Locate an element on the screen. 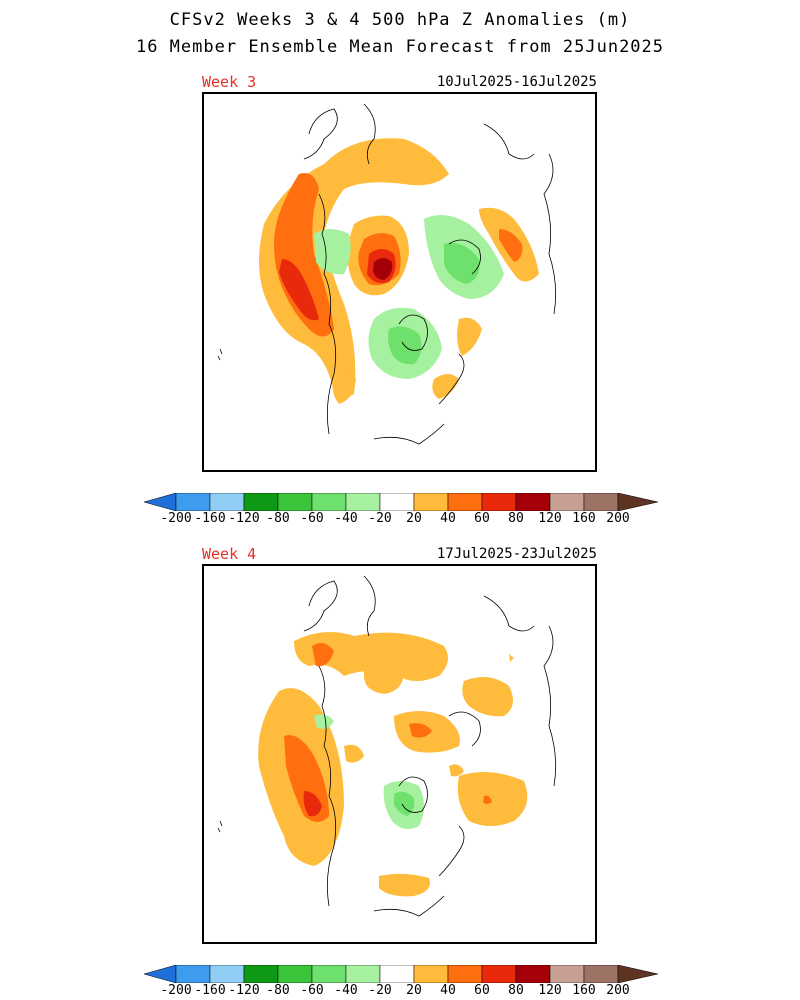  week4-colorbar is located at coordinates (401, 974).